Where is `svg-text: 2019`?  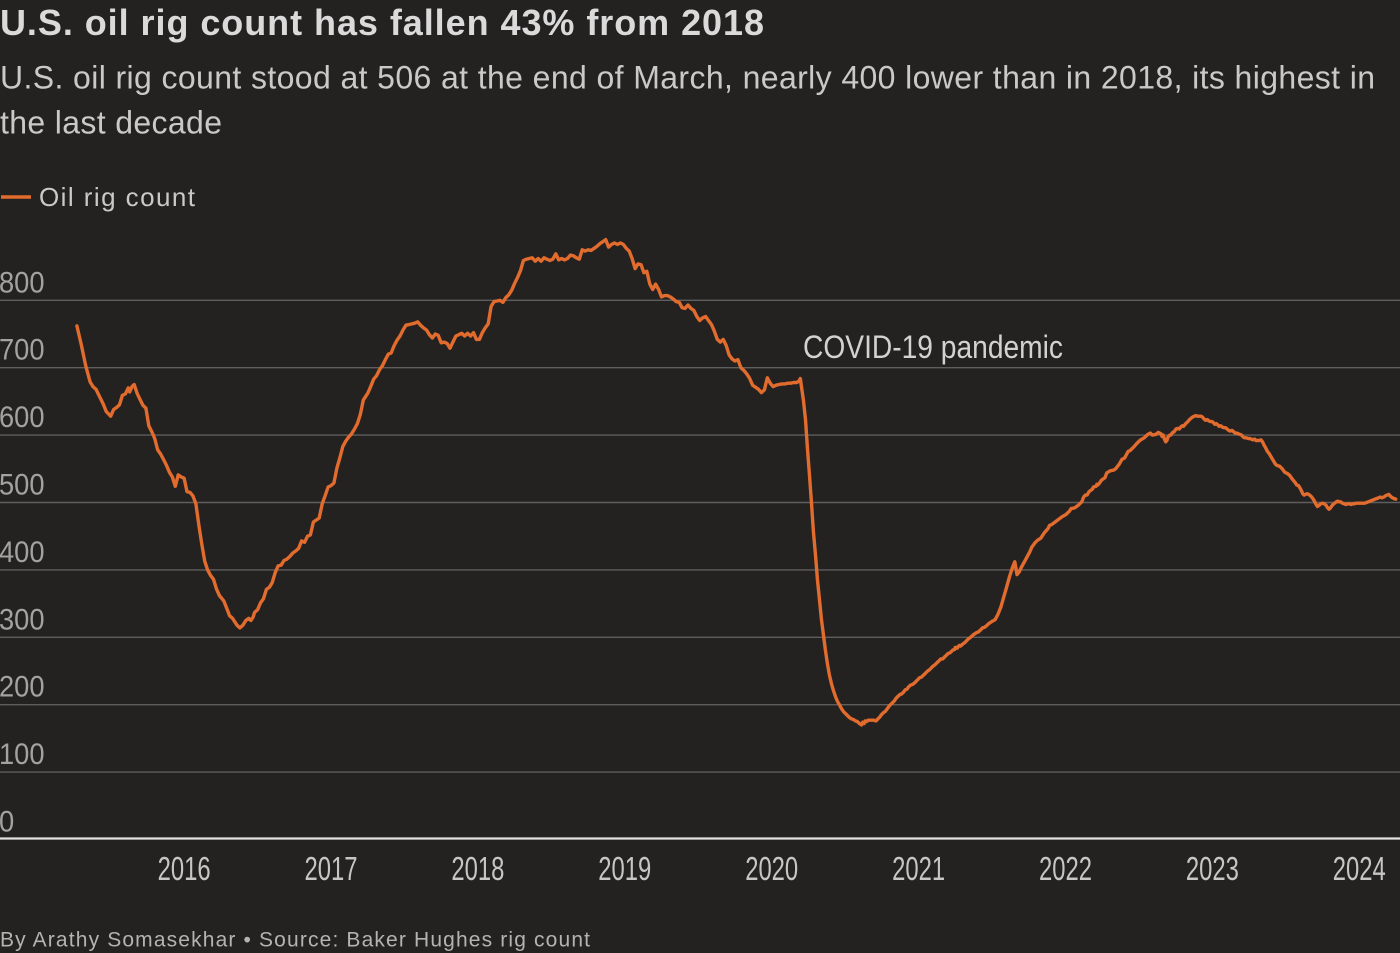
svg-text: 2019 is located at coordinates (624, 868).